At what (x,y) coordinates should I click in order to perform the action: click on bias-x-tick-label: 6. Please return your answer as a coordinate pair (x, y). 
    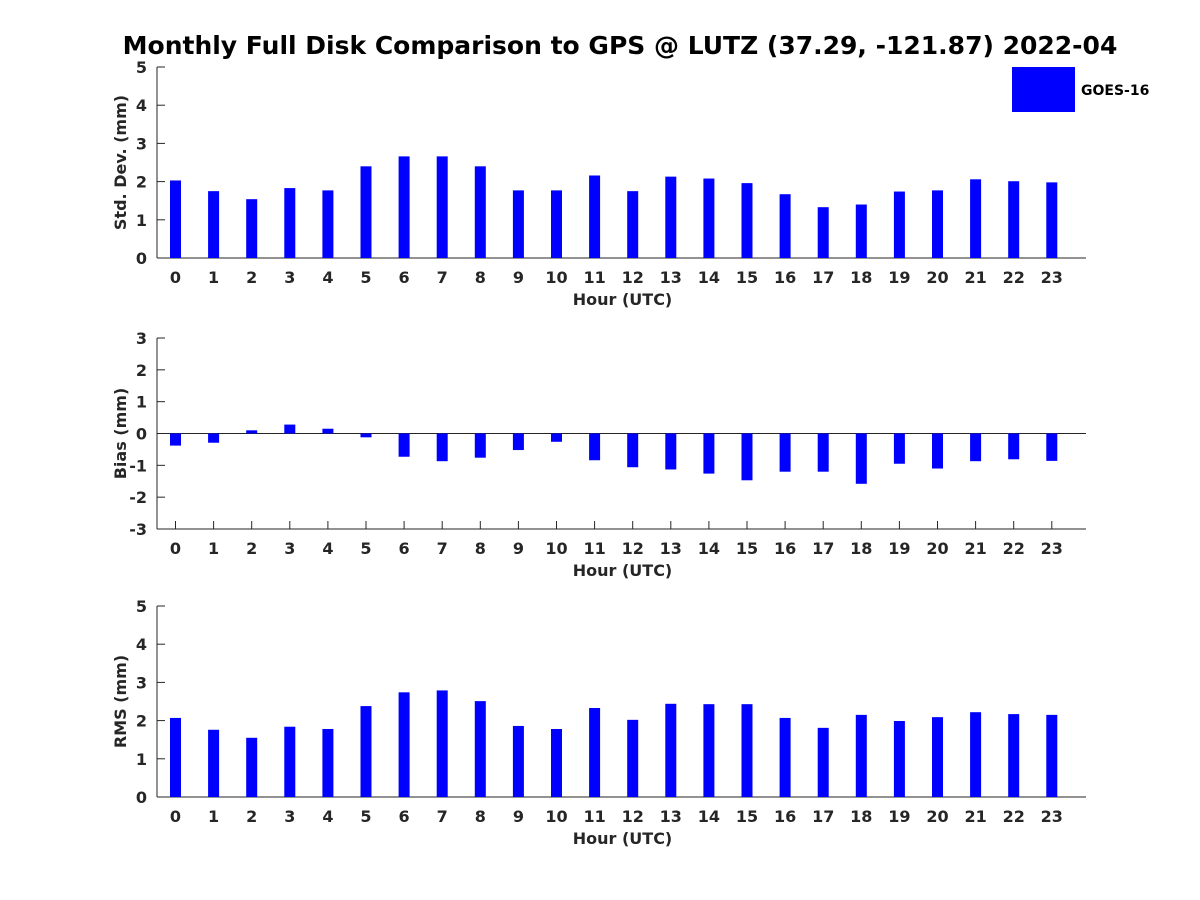
    Looking at the image, I should click on (404, 548).